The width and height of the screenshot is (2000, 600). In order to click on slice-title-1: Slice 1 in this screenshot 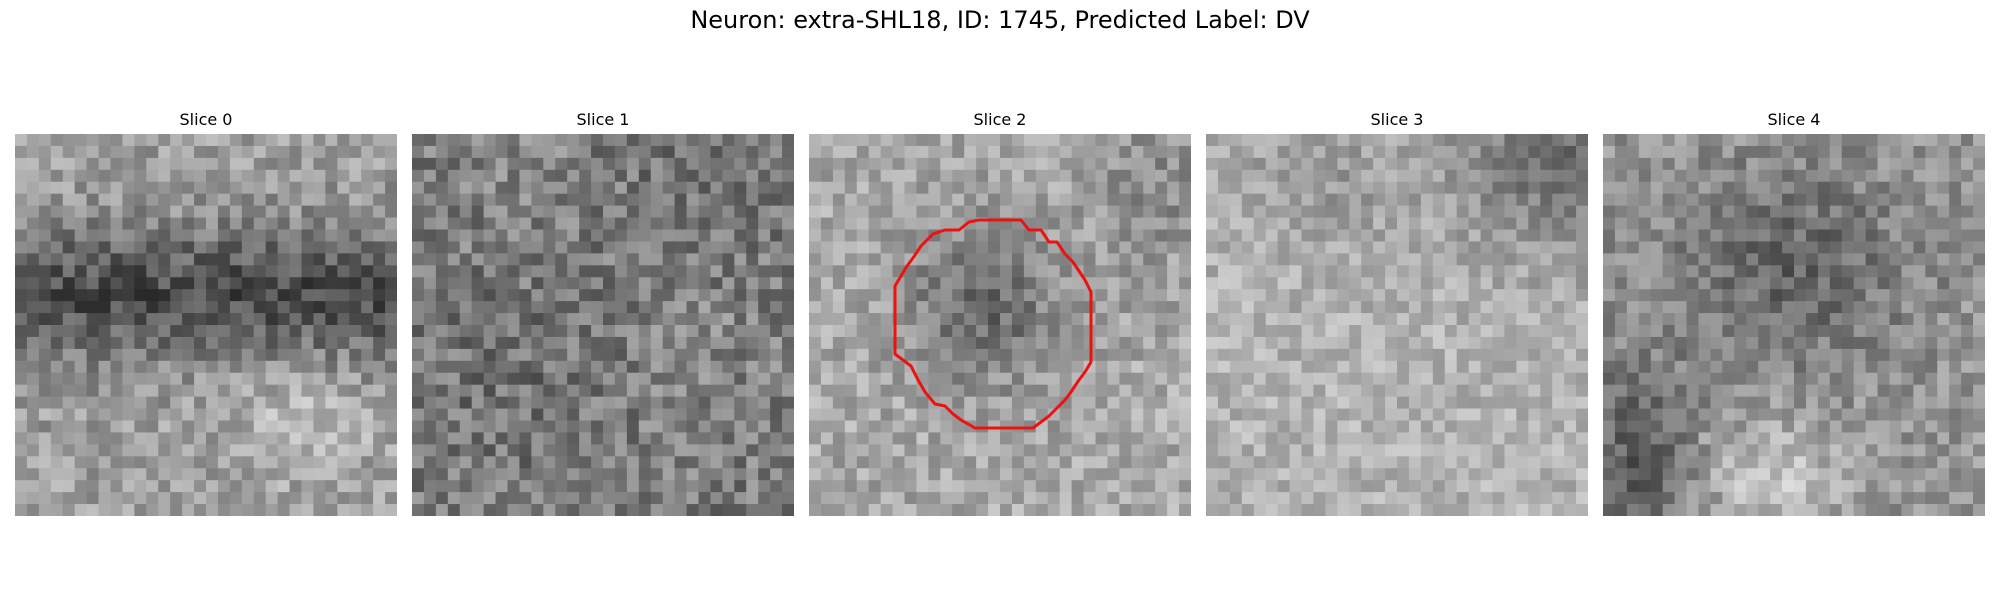, I will do `click(603, 119)`.